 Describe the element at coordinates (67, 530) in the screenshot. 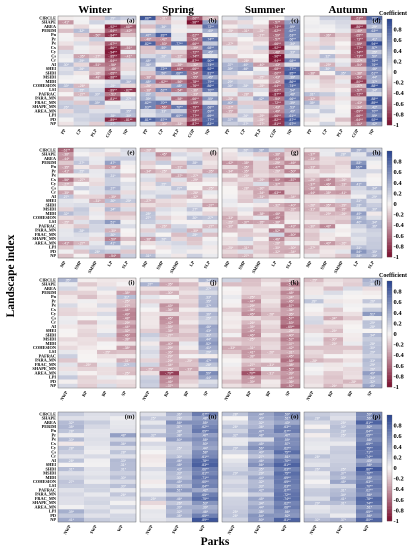

I see `column-label: NWP` at that location.